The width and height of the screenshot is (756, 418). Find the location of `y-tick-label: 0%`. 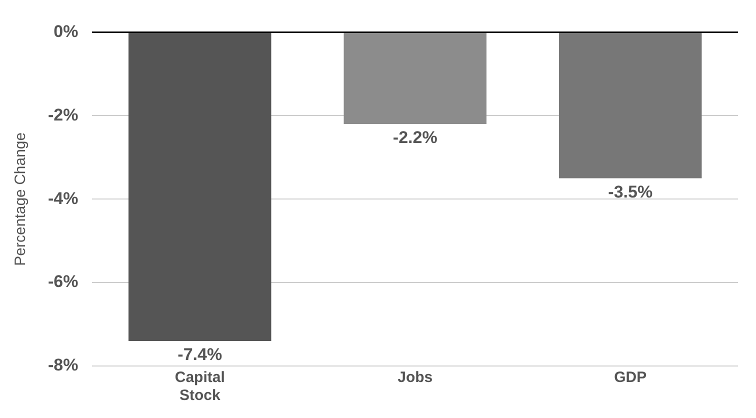

y-tick-label: 0% is located at coordinates (66, 31).